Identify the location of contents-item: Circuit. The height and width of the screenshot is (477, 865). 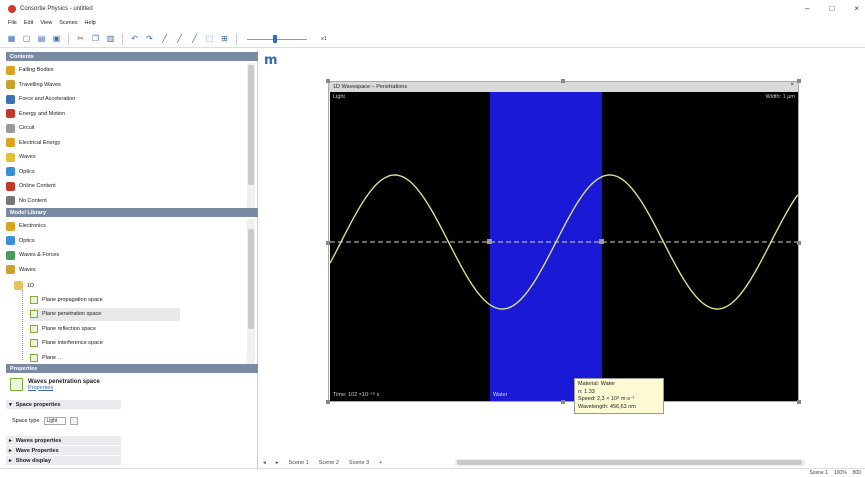
(126, 128).